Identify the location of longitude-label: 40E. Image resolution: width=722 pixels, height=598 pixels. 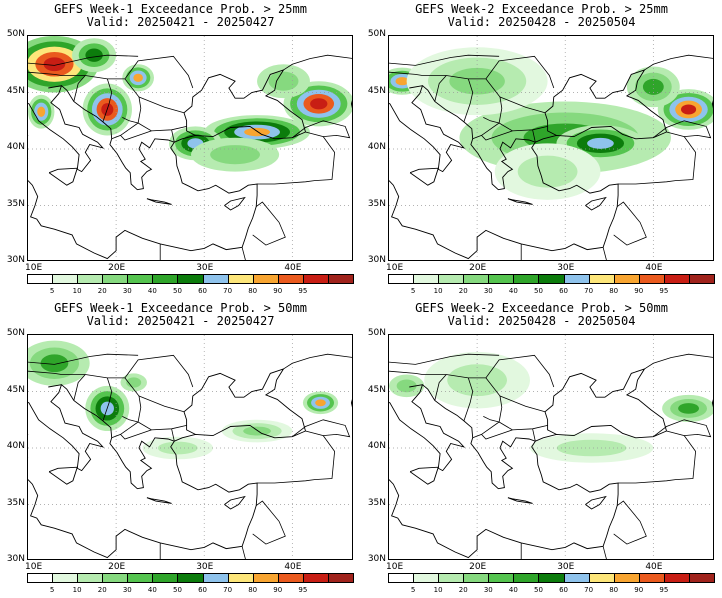
(654, 268).